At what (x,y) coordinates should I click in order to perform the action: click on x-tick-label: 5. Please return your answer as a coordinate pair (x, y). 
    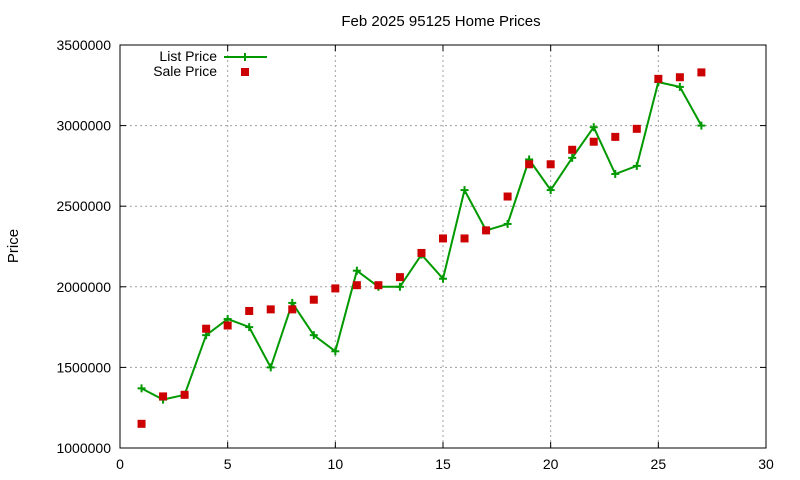
    Looking at the image, I should click on (228, 464).